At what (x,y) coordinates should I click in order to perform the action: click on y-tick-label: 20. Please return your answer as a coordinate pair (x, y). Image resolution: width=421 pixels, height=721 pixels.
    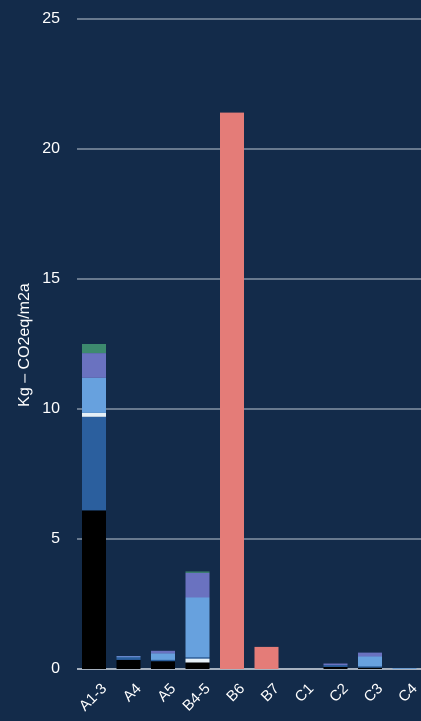
    Looking at the image, I should click on (51, 148).